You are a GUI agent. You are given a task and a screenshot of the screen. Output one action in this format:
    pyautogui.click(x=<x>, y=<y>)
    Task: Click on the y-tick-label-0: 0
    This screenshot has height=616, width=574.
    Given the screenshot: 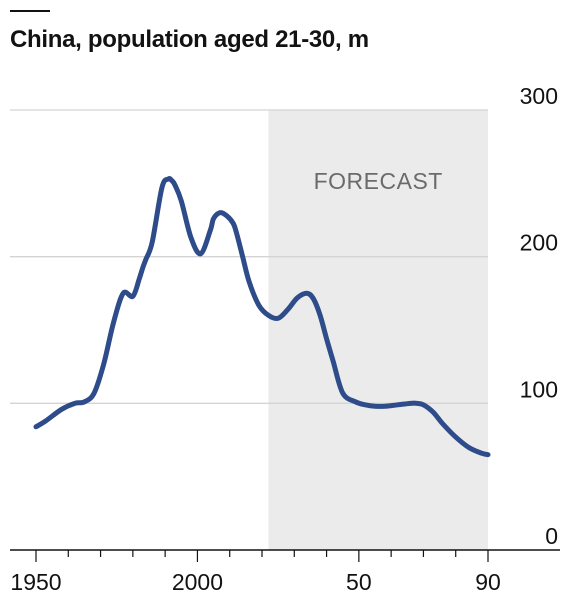 What is the action you would take?
    pyautogui.click(x=551, y=536)
    